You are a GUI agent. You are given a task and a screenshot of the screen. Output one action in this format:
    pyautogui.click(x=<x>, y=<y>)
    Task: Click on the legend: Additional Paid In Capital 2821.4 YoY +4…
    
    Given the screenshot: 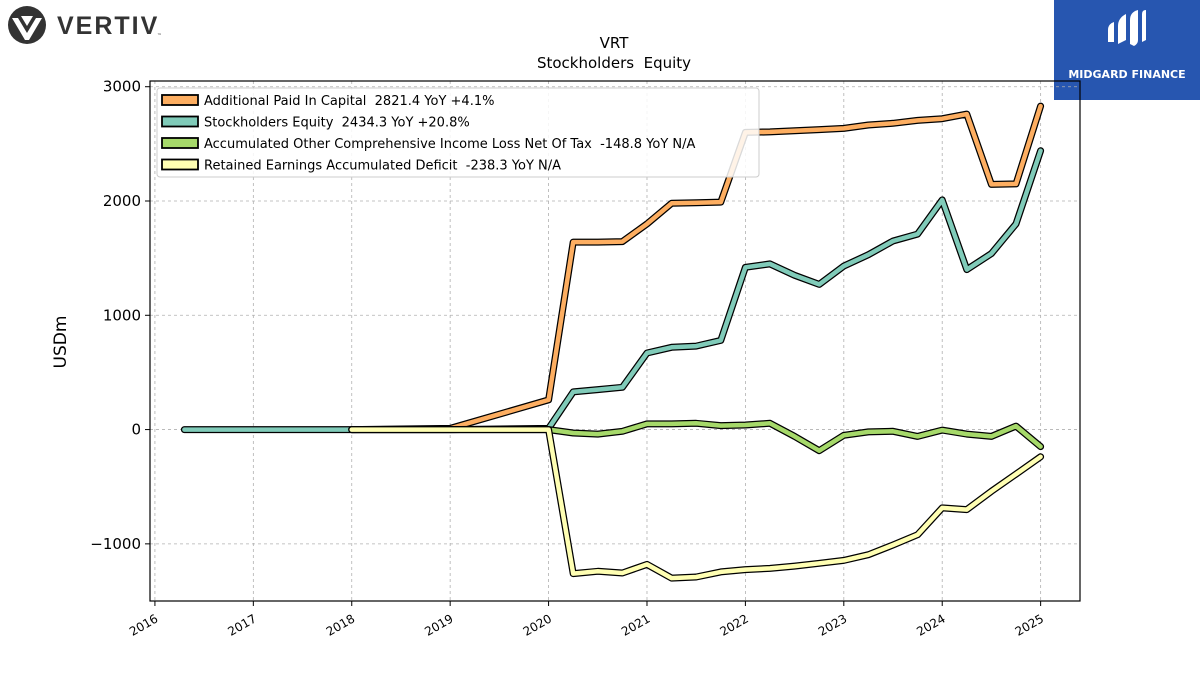 What is the action you would take?
    pyautogui.click(x=458, y=132)
    